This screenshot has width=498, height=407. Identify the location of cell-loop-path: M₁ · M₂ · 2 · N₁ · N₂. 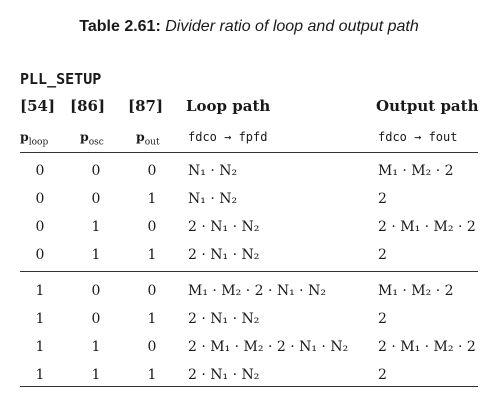
(257, 291).